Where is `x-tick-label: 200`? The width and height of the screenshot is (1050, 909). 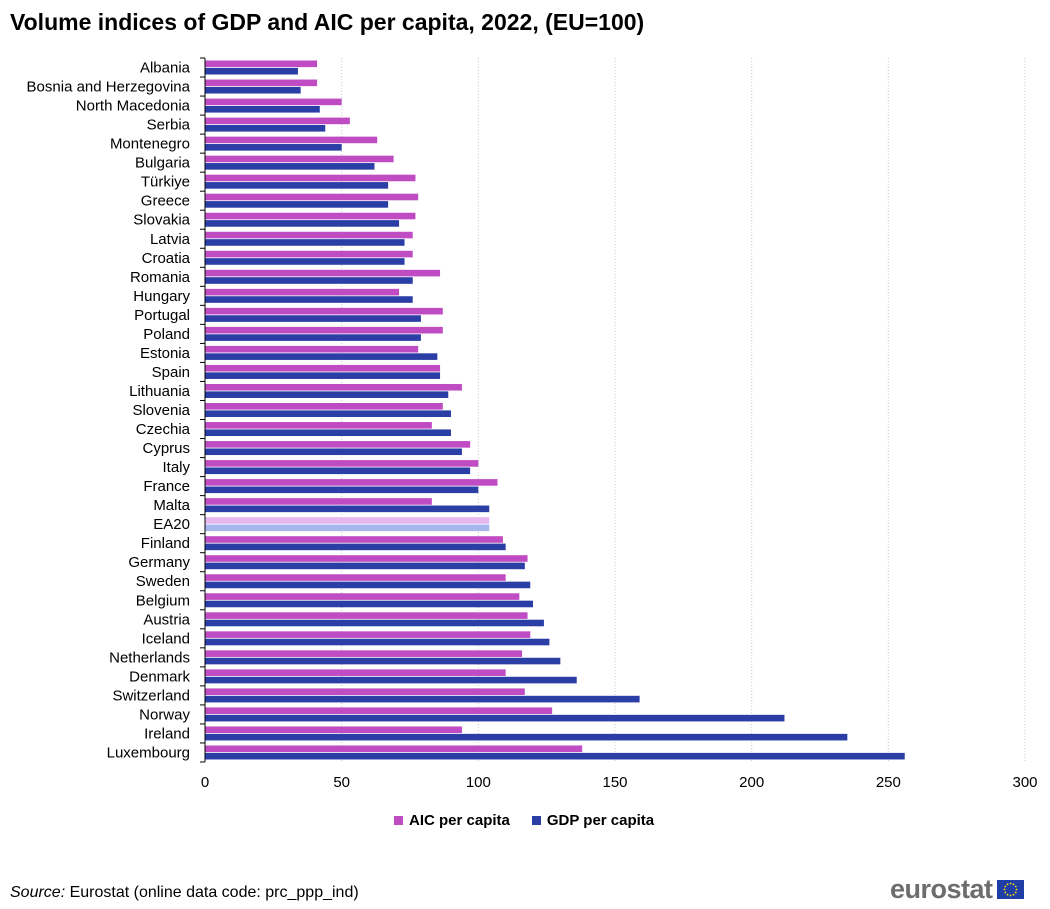 x-tick-label: 200 is located at coordinates (751, 782).